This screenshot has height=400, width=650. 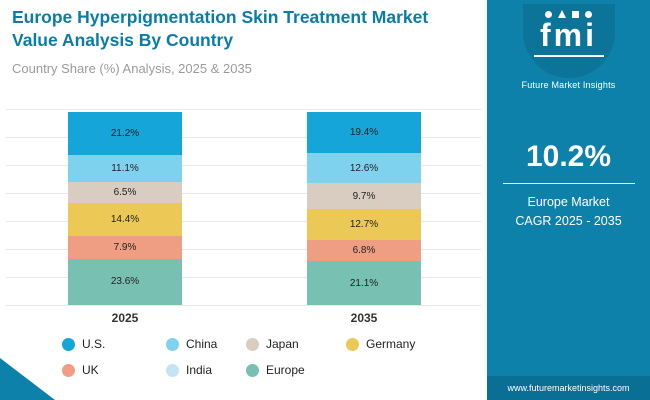 I want to click on bar-segment-china-2025: 11.1%, so click(x=125, y=168).